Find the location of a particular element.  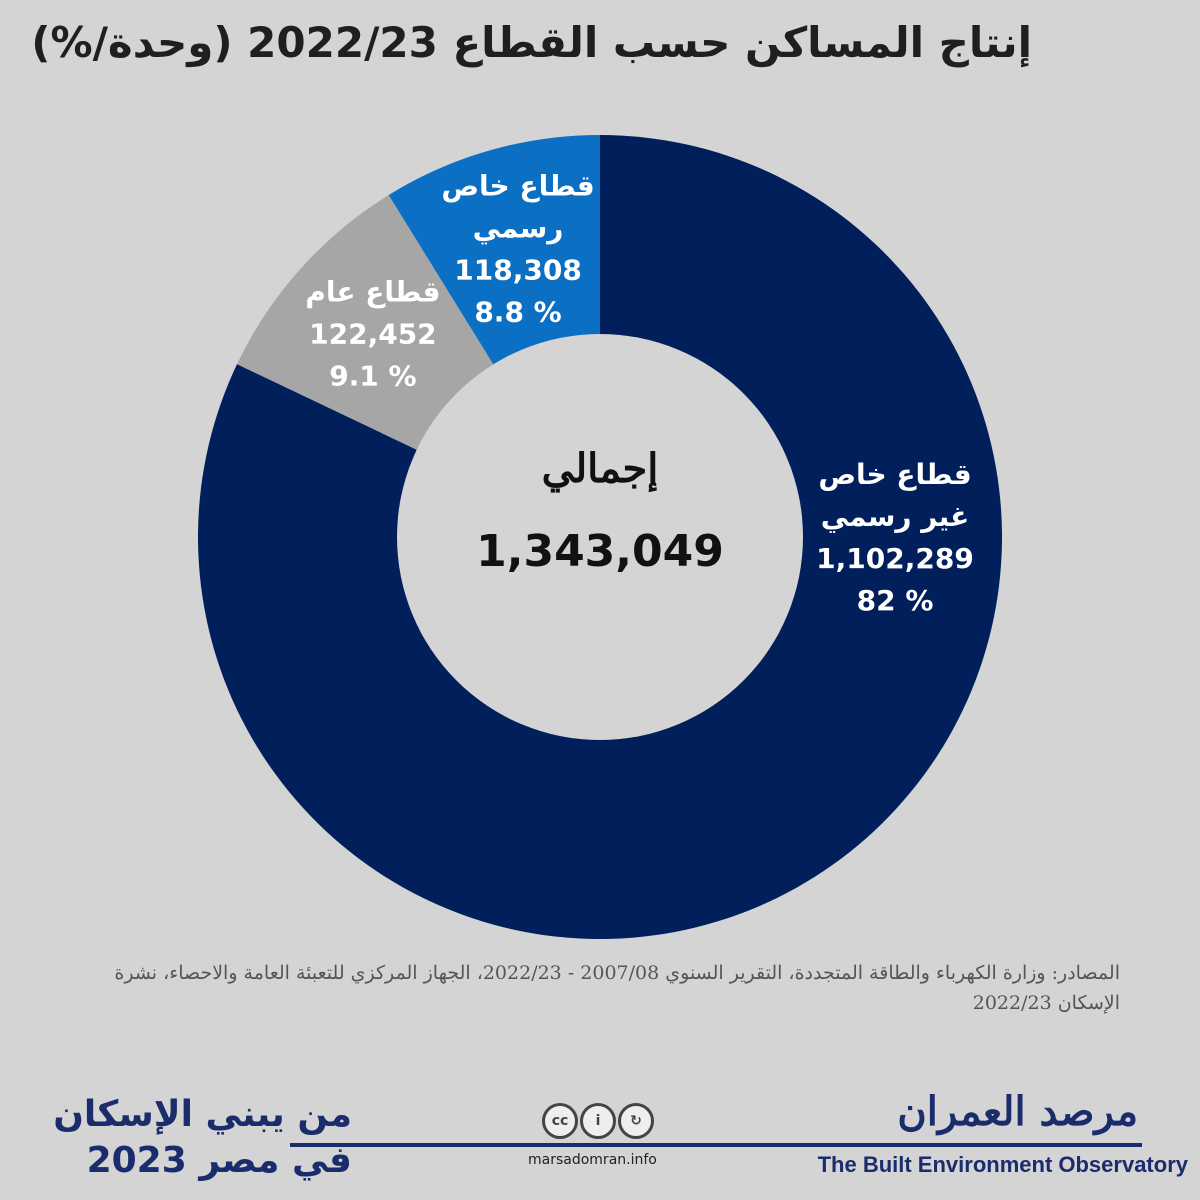

slice-label-value: 122,452 is located at coordinates (373, 333).